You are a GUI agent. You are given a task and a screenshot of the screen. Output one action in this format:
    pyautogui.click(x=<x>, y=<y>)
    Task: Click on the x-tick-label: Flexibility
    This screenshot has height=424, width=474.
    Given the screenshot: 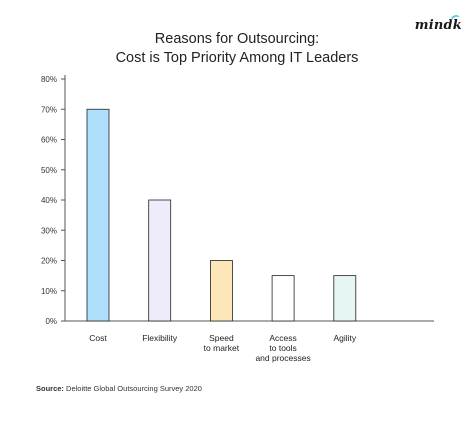 What is the action you would take?
    pyautogui.click(x=160, y=338)
    